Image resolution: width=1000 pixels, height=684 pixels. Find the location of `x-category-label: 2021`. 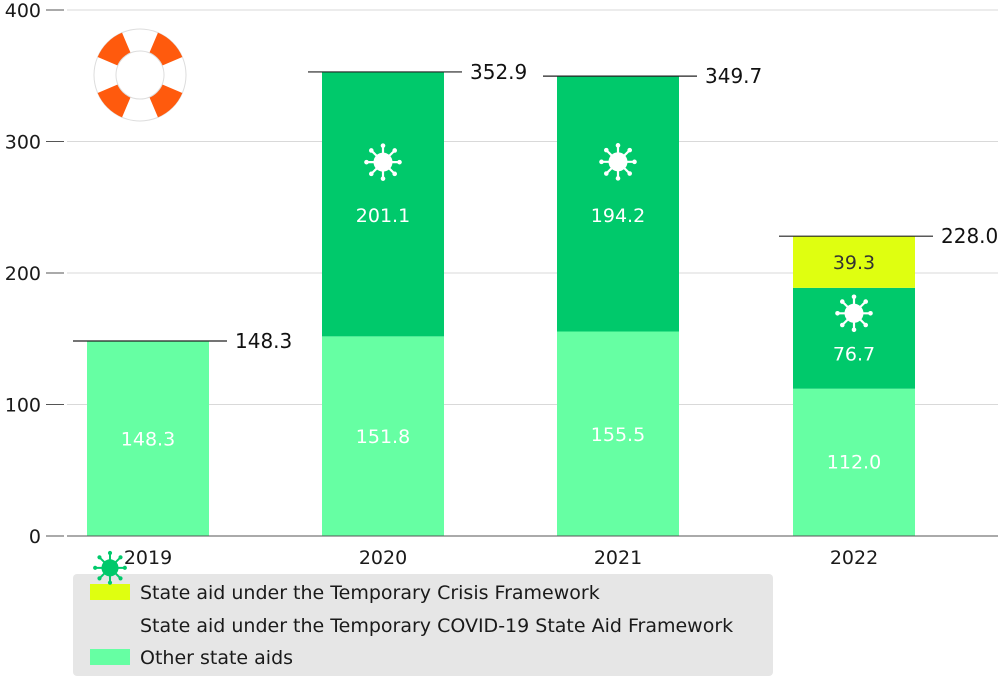

x-category-label: 2021 is located at coordinates (618, 558).